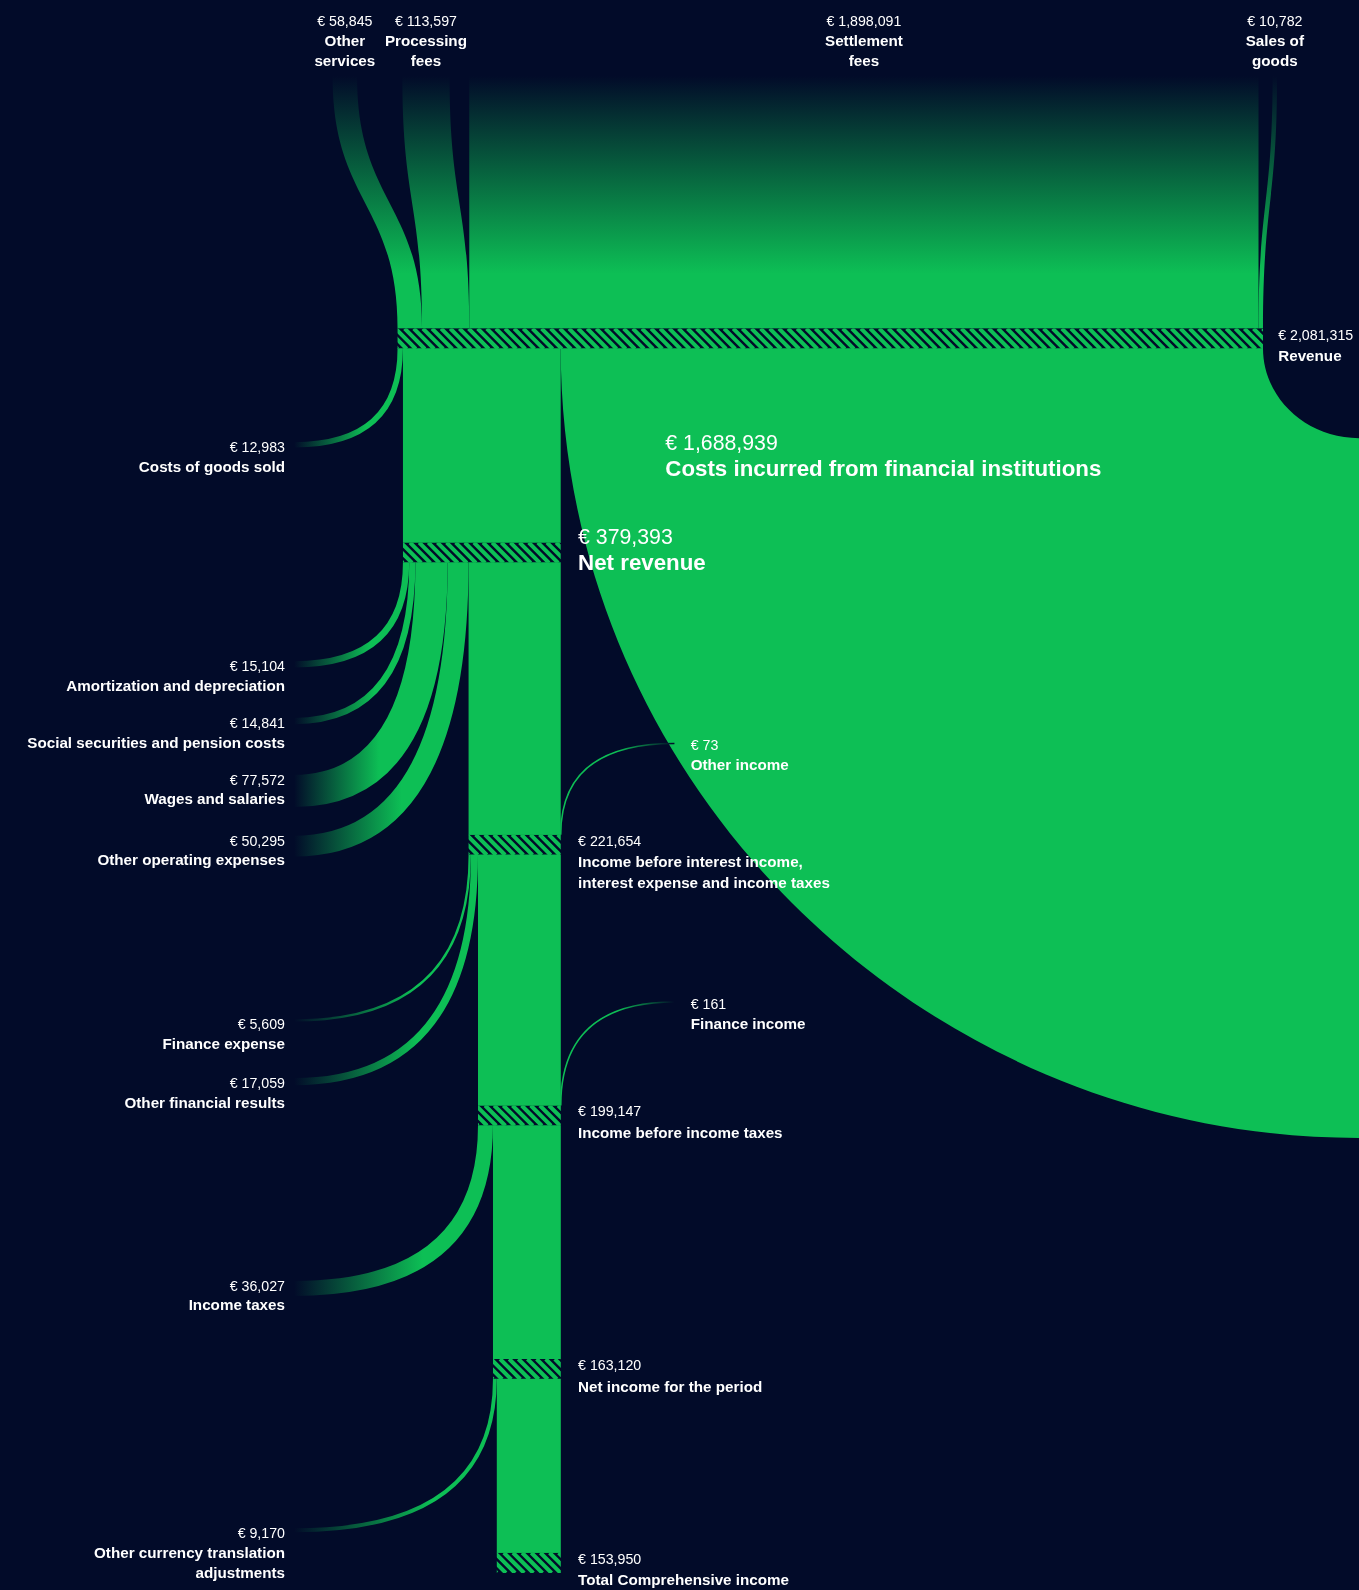 The height and width of the screenshot is (1590, 1359). Describe the element at coordinates (257, 1083) in the screenshot. I see `data-label: € 17,059` at that location.